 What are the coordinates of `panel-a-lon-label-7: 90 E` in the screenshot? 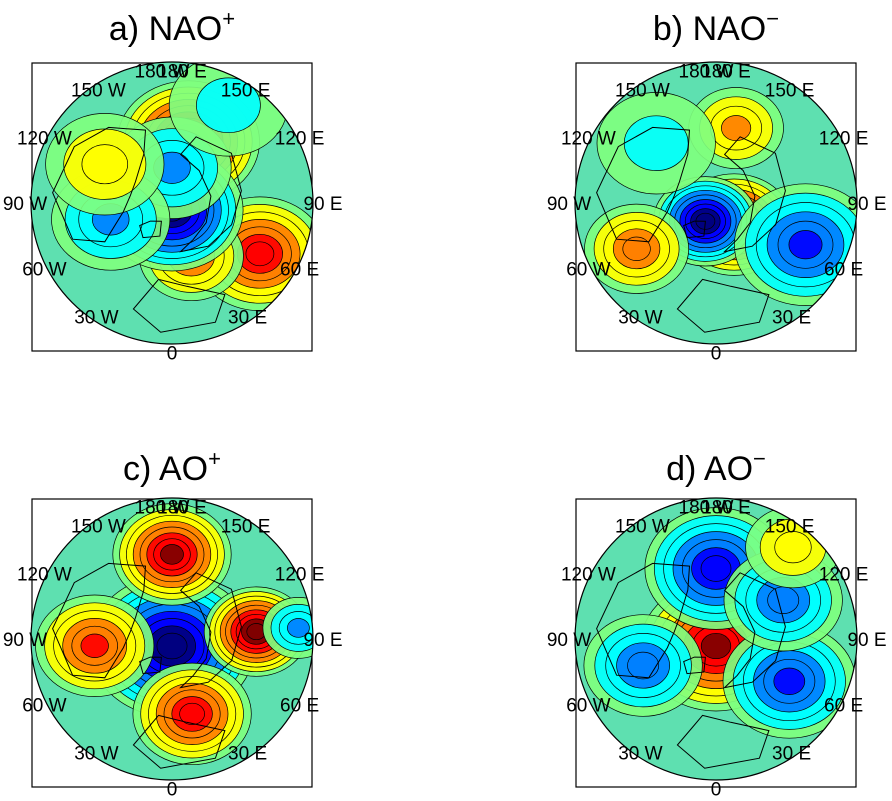 It's located at (322, 204).